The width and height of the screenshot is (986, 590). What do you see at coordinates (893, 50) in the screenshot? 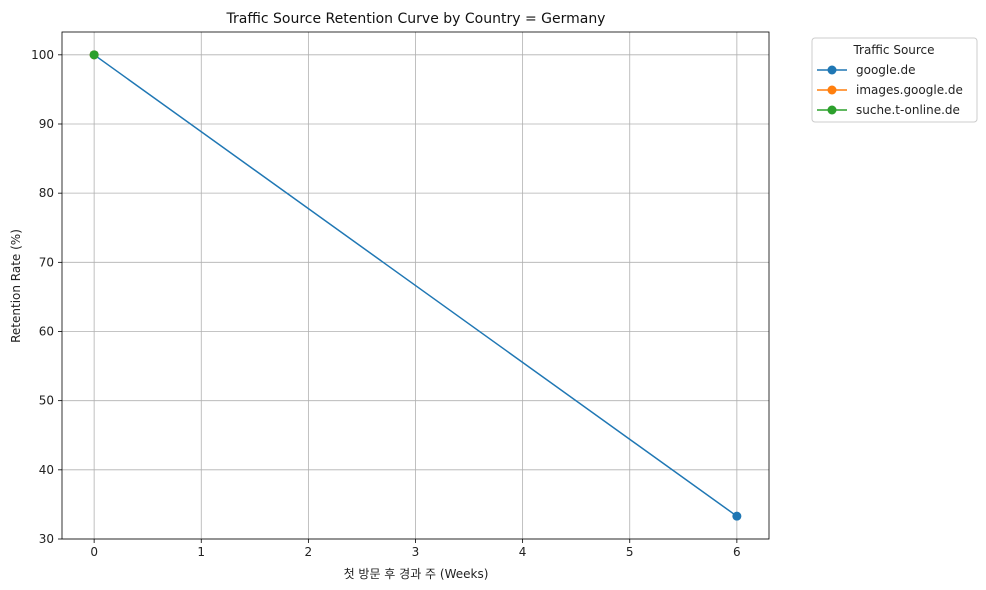
I see `legend-title: Traffic Source` at bounding box center [893, 50].